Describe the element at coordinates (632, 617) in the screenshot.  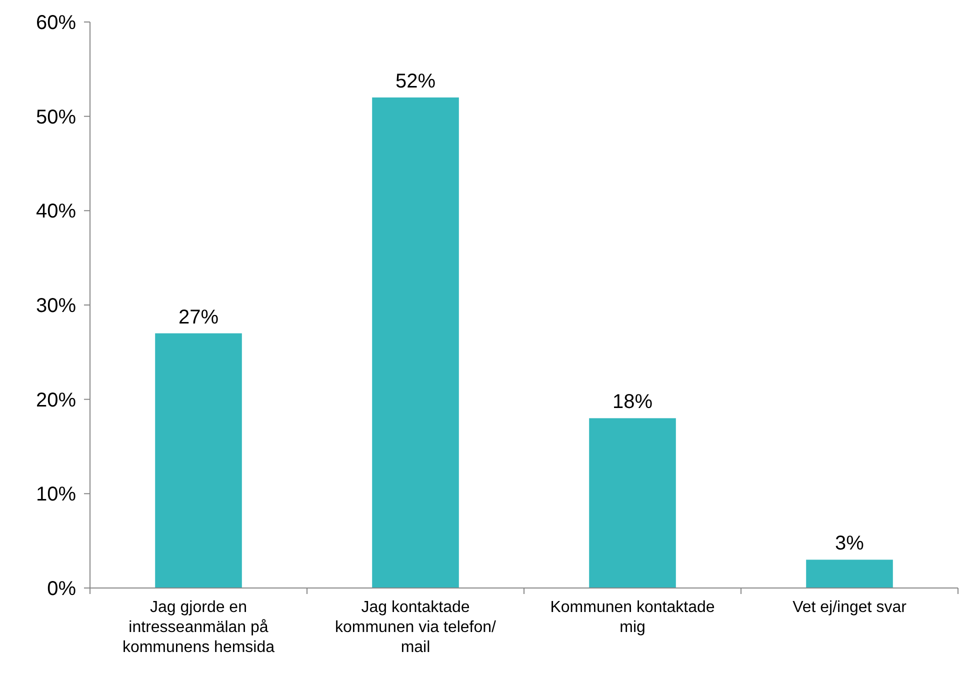
I see `x-tick-label: Kommunen kontaktade mig` at that location.